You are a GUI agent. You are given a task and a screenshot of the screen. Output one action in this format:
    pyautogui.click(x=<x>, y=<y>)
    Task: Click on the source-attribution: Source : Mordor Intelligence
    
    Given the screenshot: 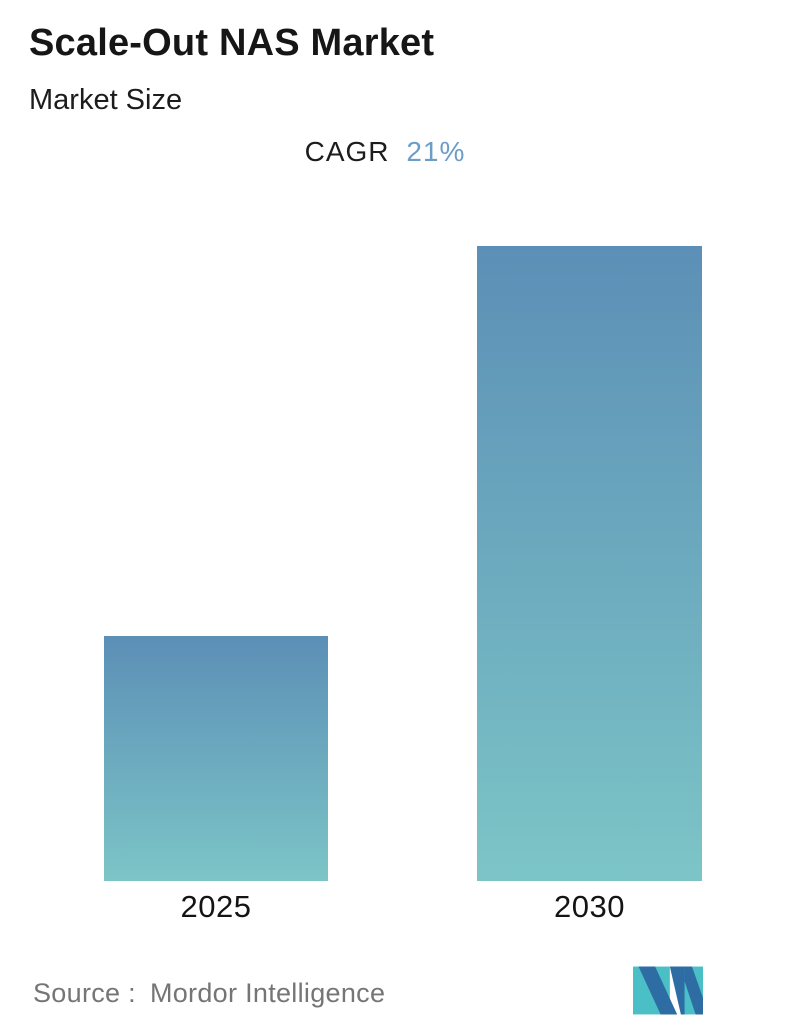 What is the action you would take?
    pyautogui.click(x=209, y=993)
    